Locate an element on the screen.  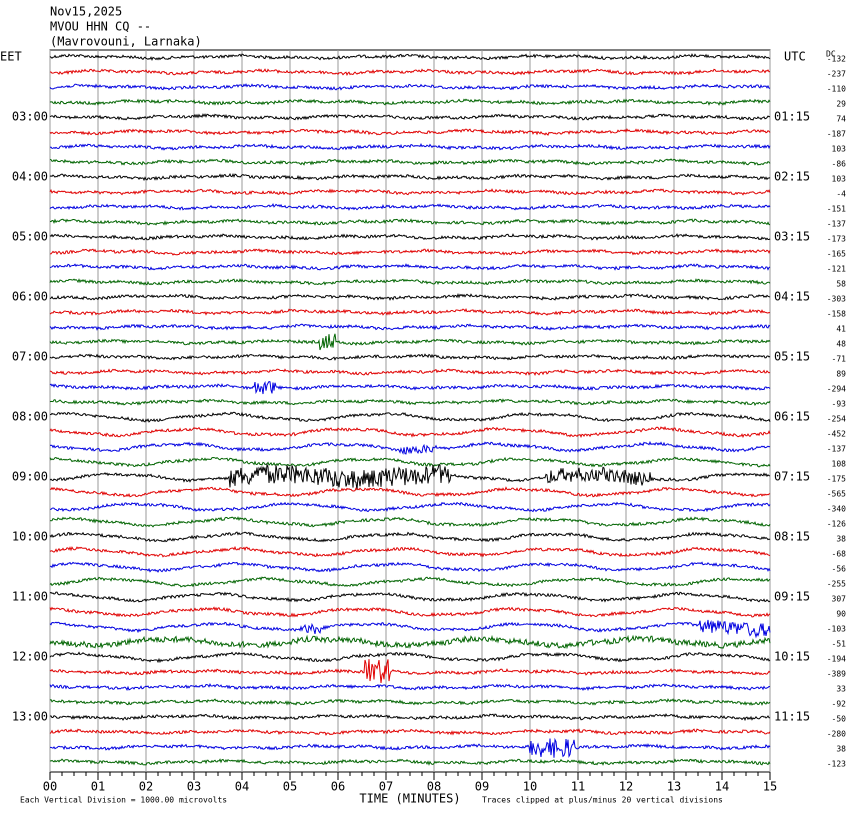
x-tick-label: 10 is located at coordinates (530, 787).